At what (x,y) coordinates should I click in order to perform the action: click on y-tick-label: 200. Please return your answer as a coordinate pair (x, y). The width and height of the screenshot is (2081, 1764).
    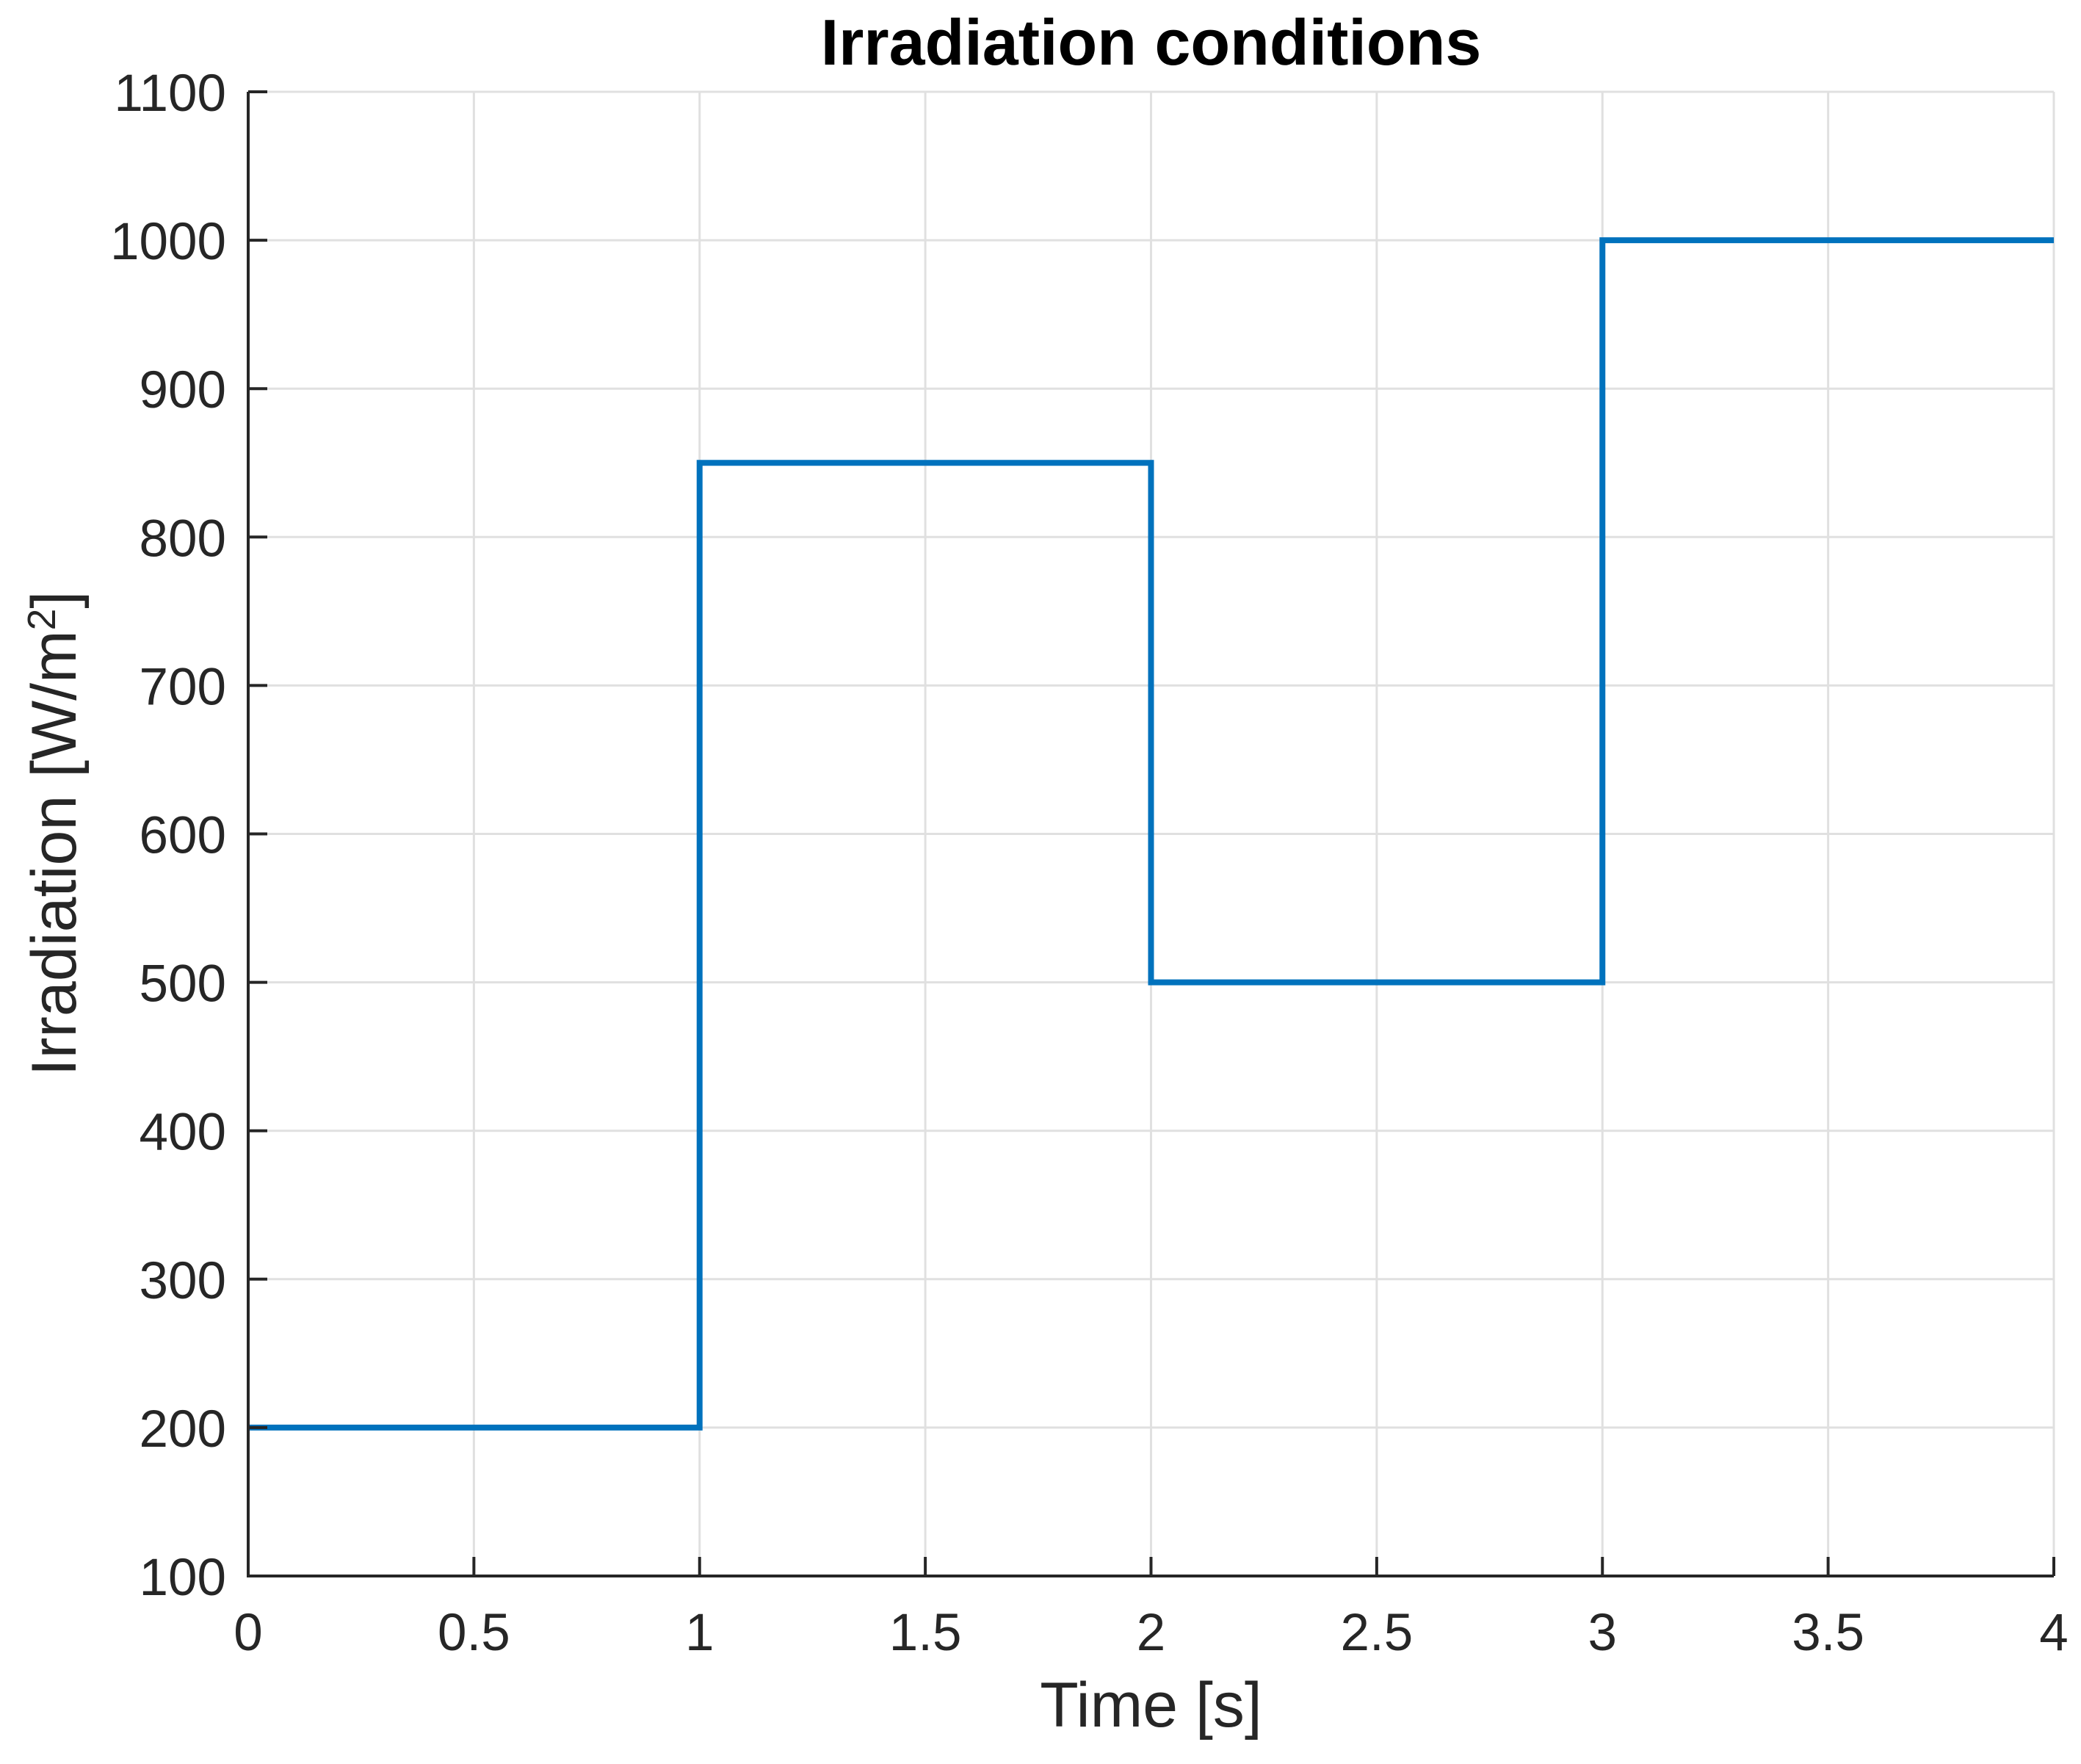
    Looking at the image, I should click on (183, 1429).